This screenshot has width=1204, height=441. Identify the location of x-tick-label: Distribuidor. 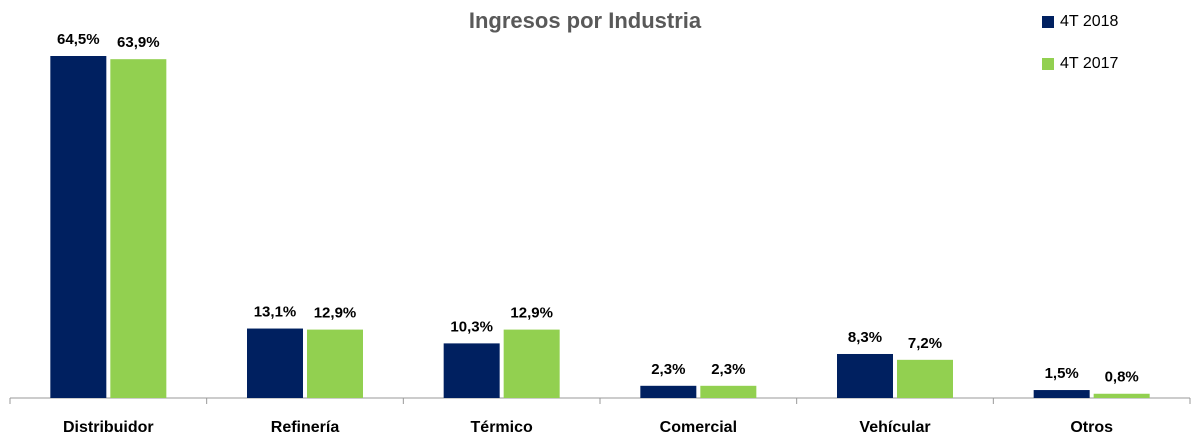
(108, 427).